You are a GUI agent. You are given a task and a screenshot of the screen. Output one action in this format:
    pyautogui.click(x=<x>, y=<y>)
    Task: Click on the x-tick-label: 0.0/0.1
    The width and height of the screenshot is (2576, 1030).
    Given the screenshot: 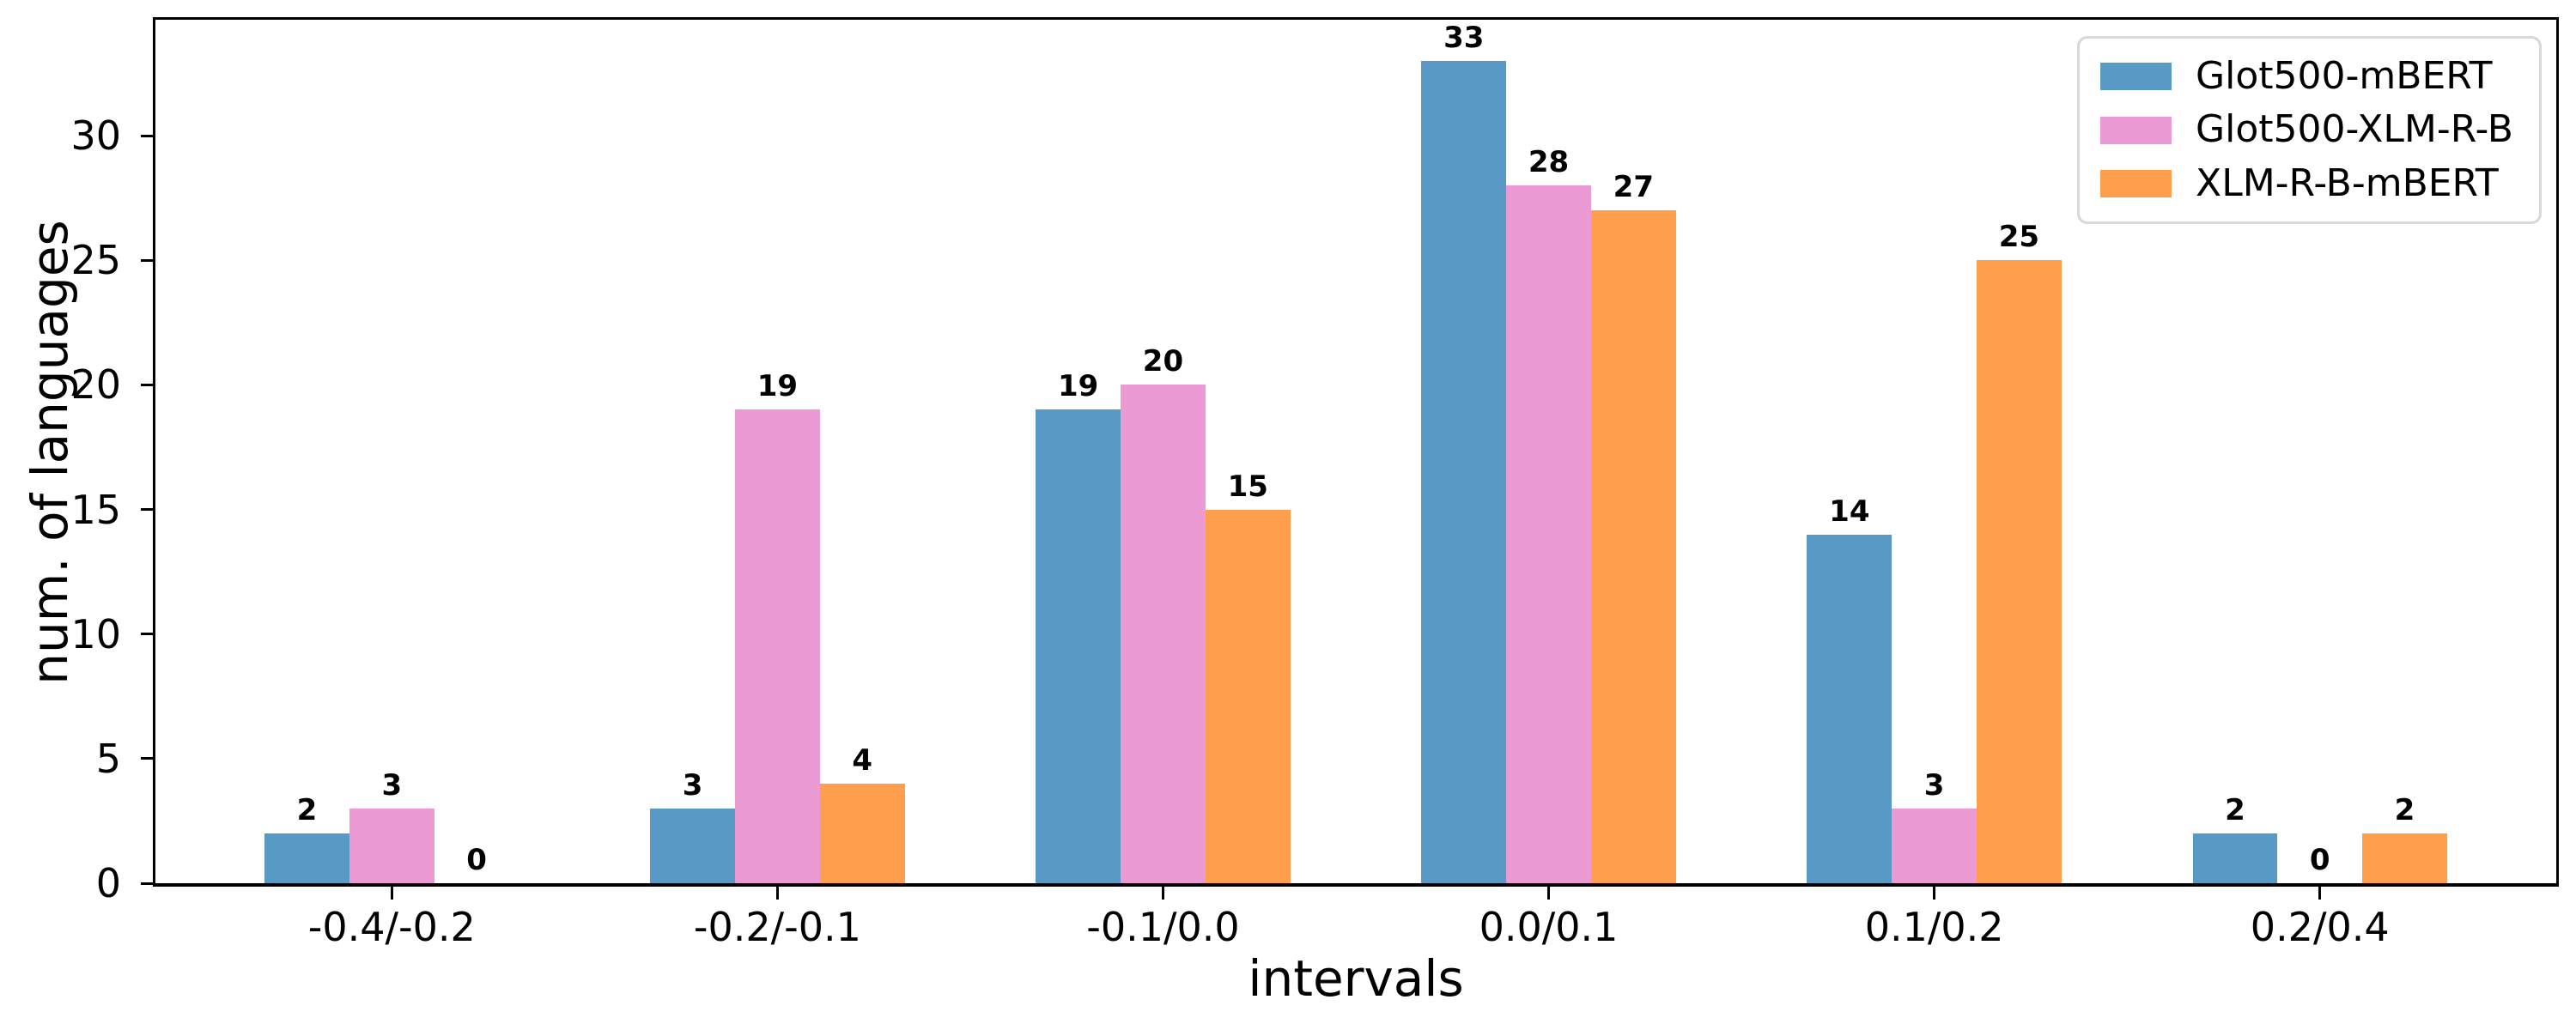 What is the action you would take?
    pyautogui.click(x=1549, y=927)
    